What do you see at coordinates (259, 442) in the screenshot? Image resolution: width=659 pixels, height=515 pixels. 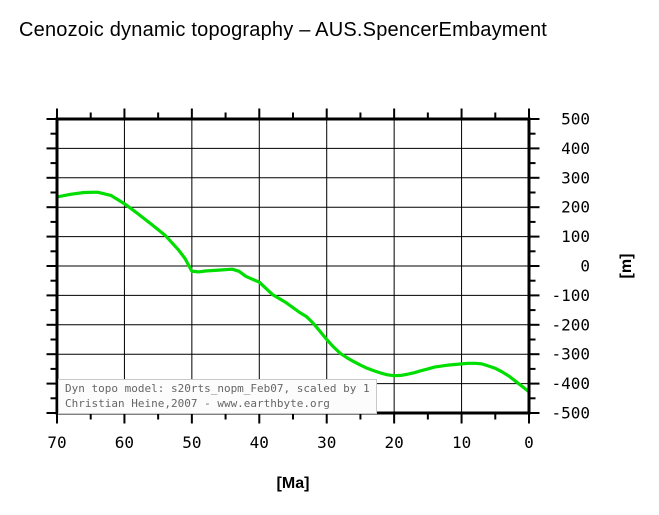 I see `x-tick-label: 40` at bounding box center [259, 442].